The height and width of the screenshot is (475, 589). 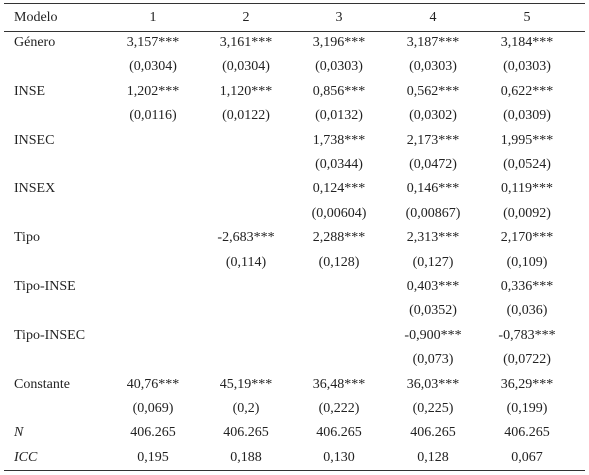 I want to click on row-label: Tipo-INSE, so click(x=45, y=286).